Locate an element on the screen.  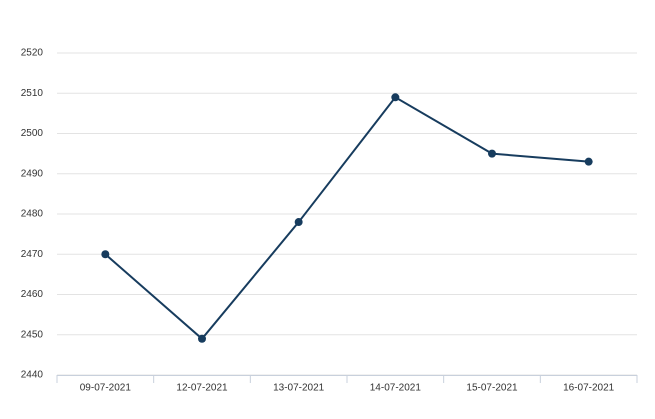
y-tick-label: 2520 is located at coordinates (32, 53).